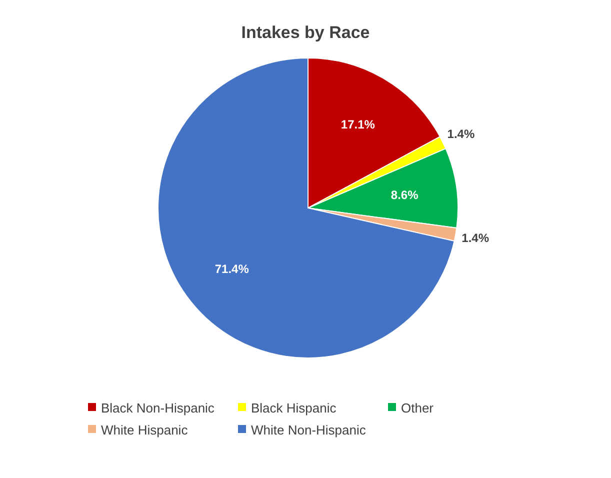 Image resolution: width=611 pixels, height=478 pixels. Describe the element at coordinates (294, 408) in the screenshot. I see `legend-label: Black Hispanic` at that location.